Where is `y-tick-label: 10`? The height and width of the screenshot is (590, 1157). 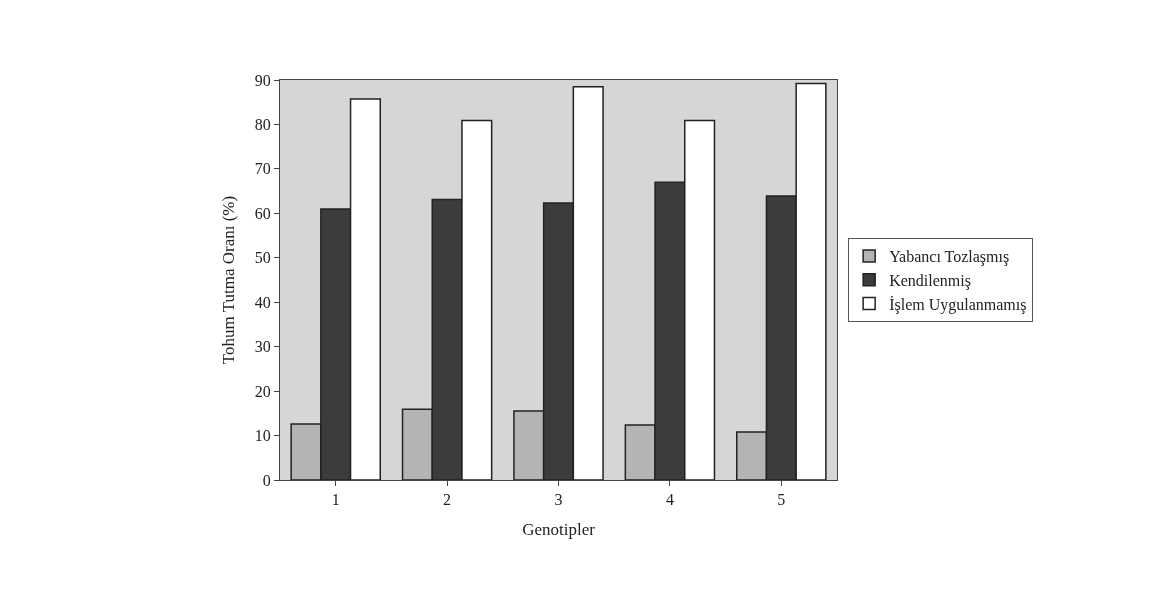
y-tick-label: 10 is located at coordinates (262, 436).